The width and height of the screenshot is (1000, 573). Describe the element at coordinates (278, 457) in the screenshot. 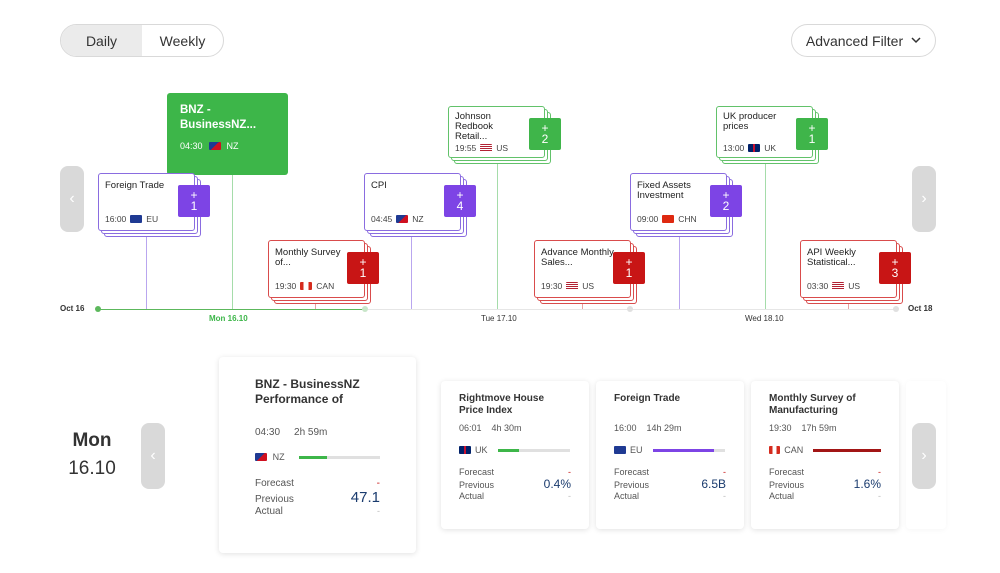

I see `main-event-country: NZ` at that location.